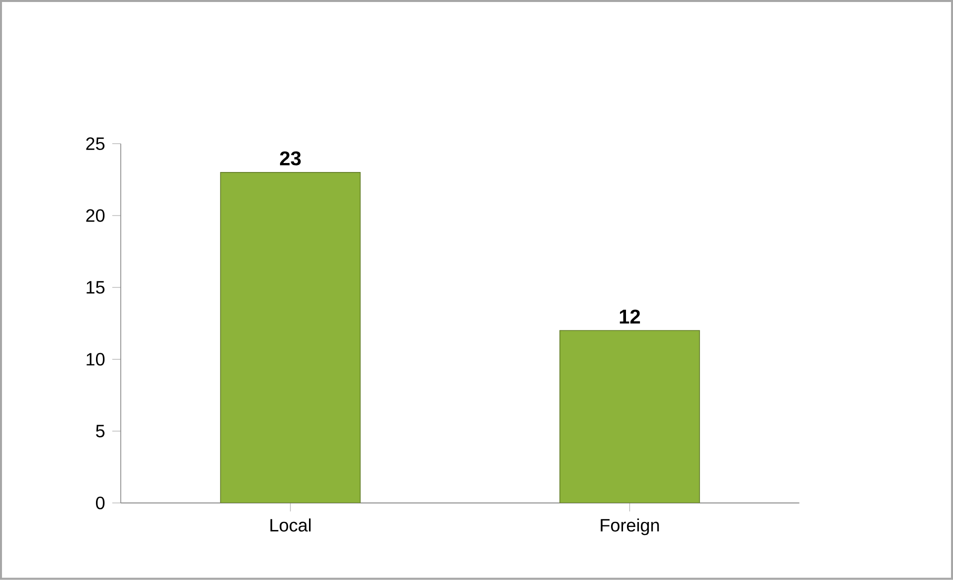 The height and width of the screenshot is (580, 953). I want to click on x-tick-label: Foreign, so click(629, 527).